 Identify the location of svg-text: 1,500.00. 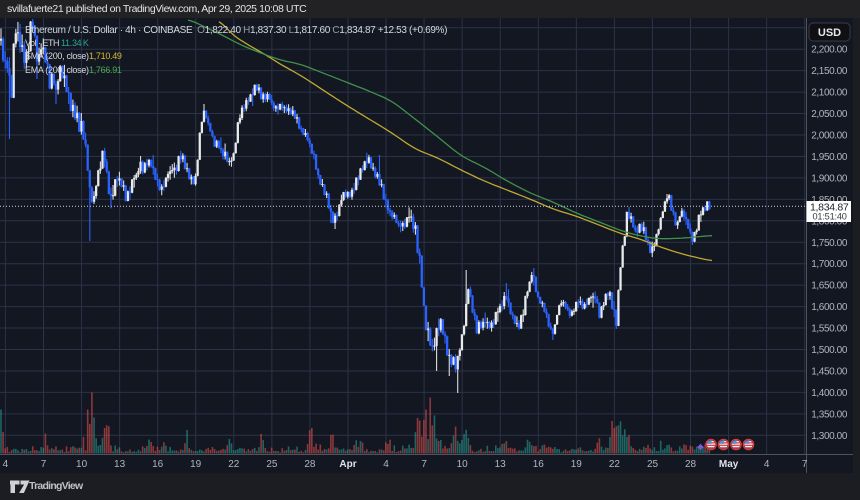
(829, 350).